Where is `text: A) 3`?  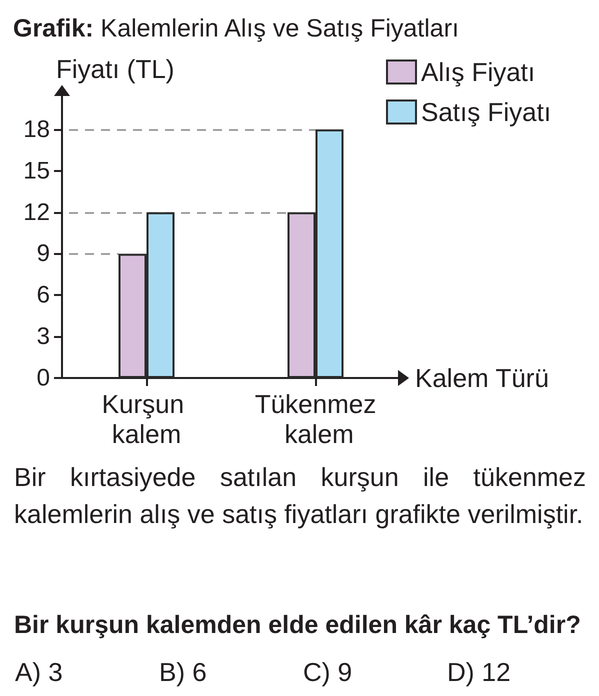 text: A) 3 is located at coordinates (39, 672).